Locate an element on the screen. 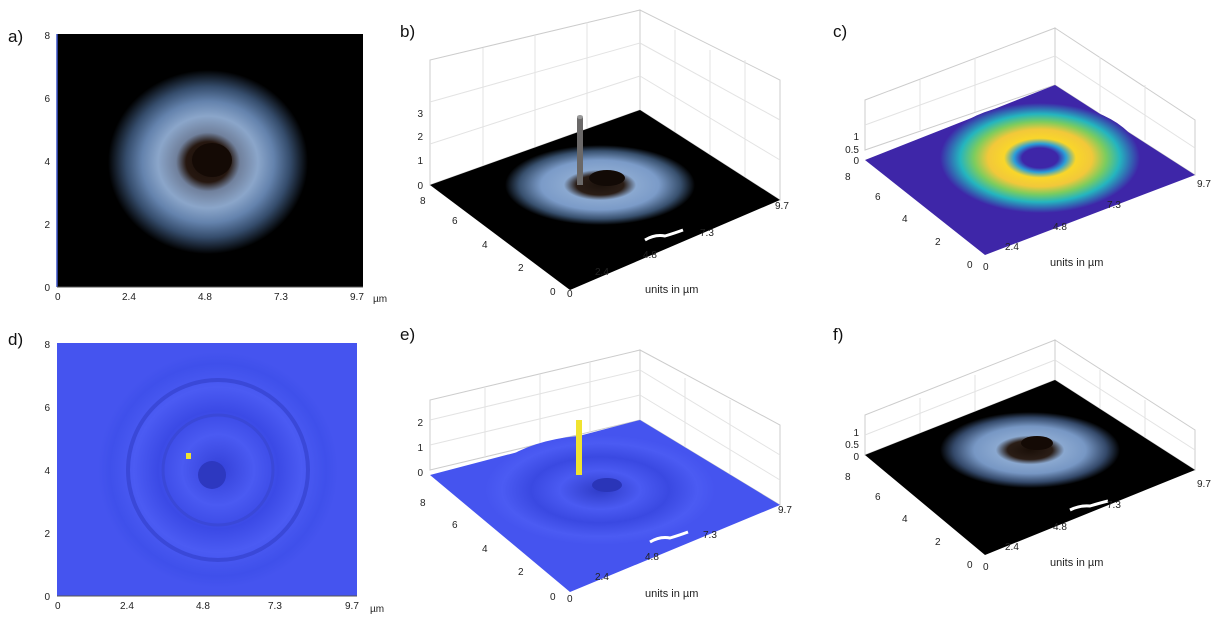  panel-c-edge-artifact is located at coordinates (1137, 215).